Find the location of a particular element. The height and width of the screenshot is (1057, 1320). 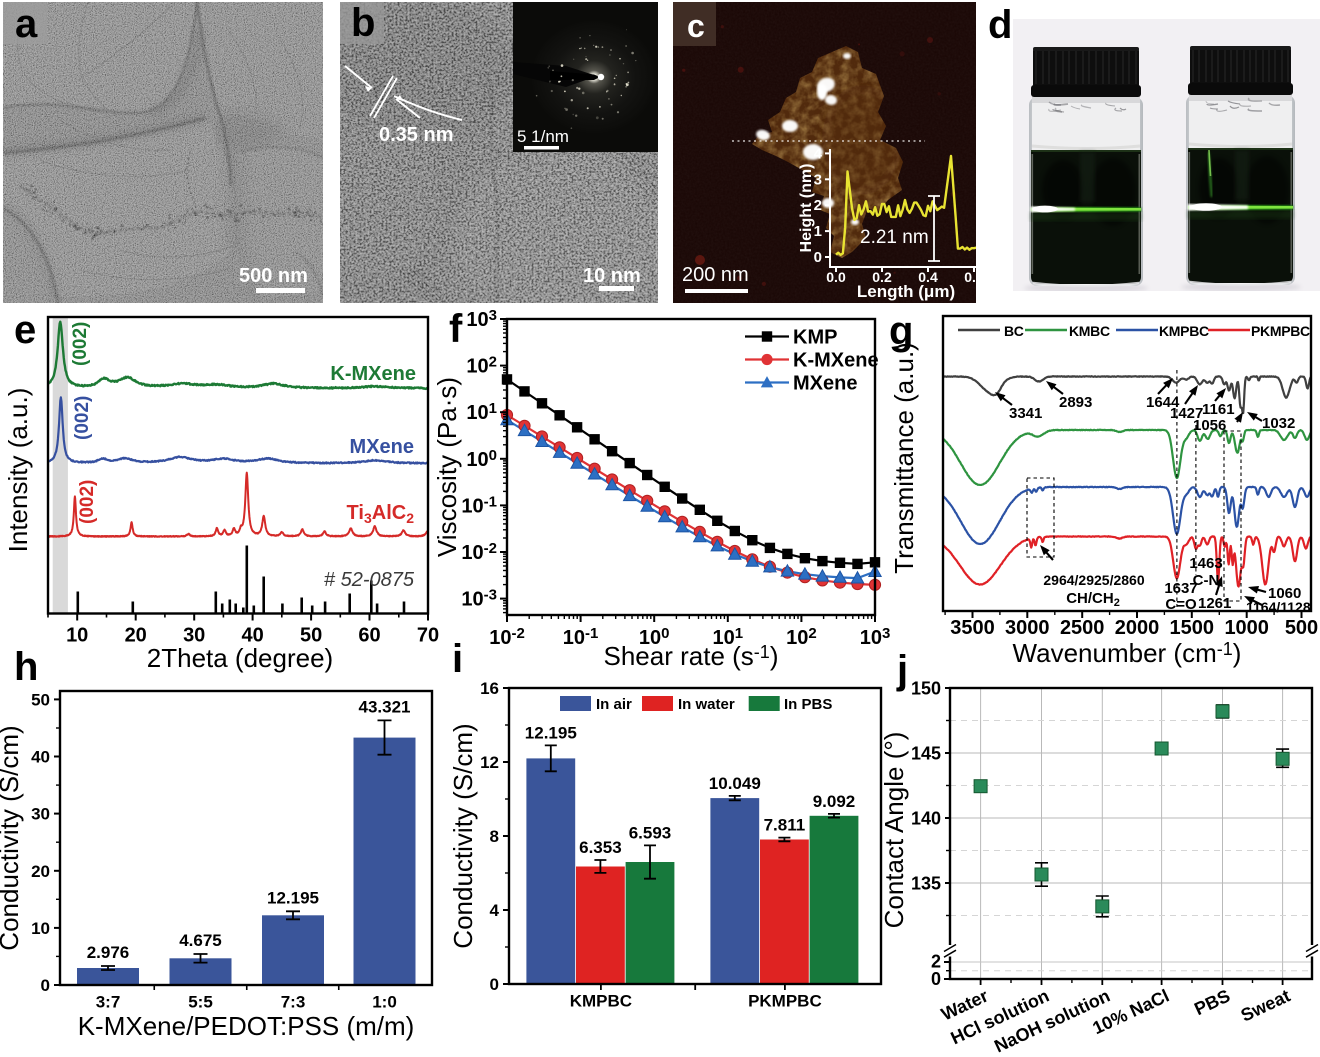

svg-text: 43.321 is located at coordinates (385, 706).